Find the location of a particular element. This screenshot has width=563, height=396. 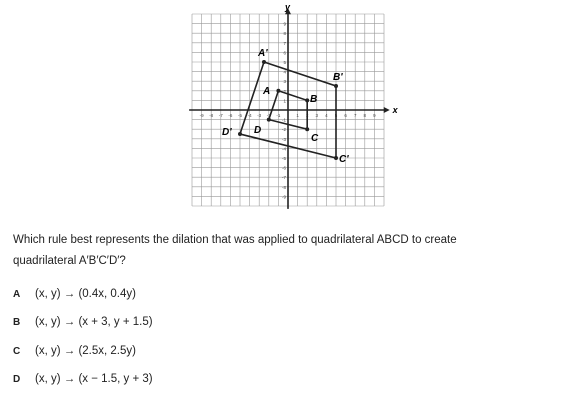

choice-letter: C is located at coordinates (17, 351).